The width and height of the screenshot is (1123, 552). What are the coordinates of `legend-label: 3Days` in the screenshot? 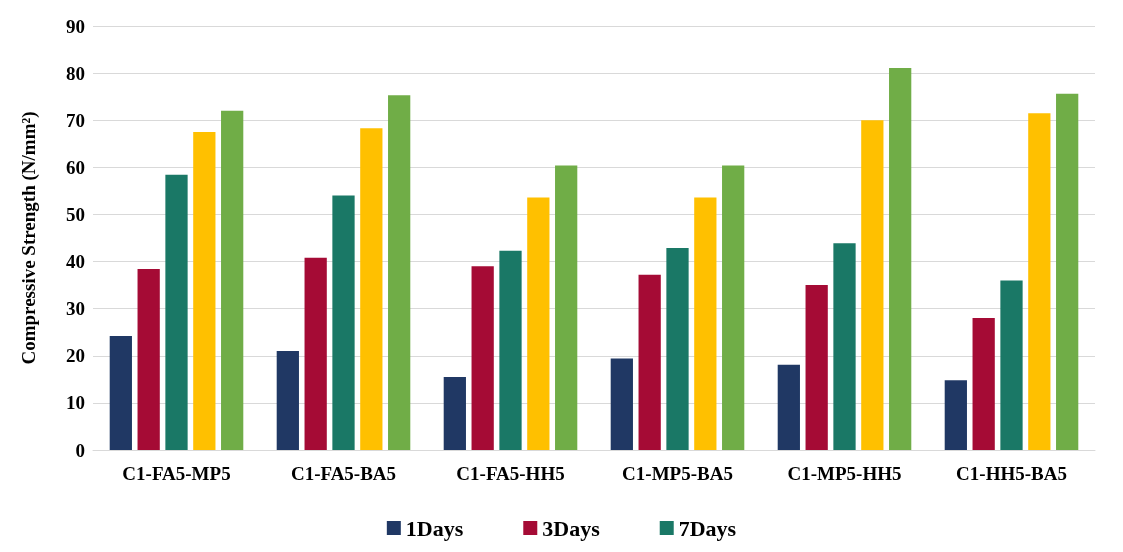 It's located at (571, 528).